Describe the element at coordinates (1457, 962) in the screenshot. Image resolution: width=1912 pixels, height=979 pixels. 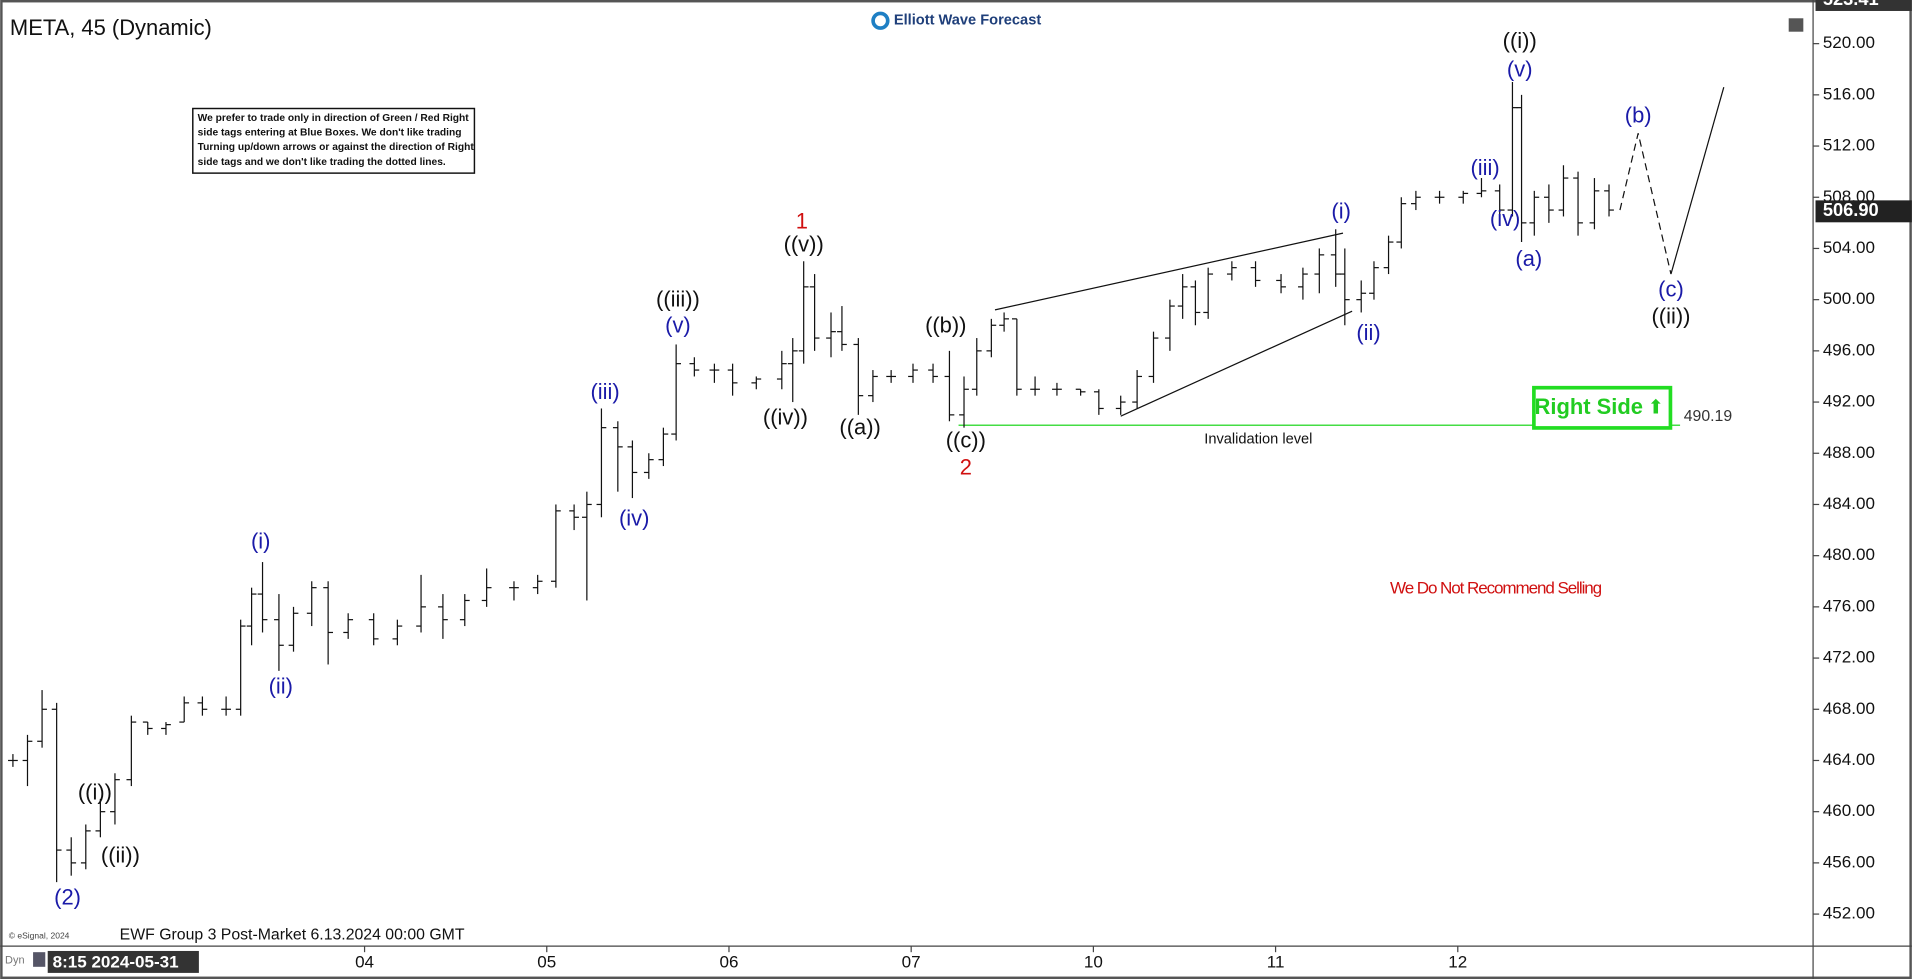
I see `x-tick-label: 12` at that location.